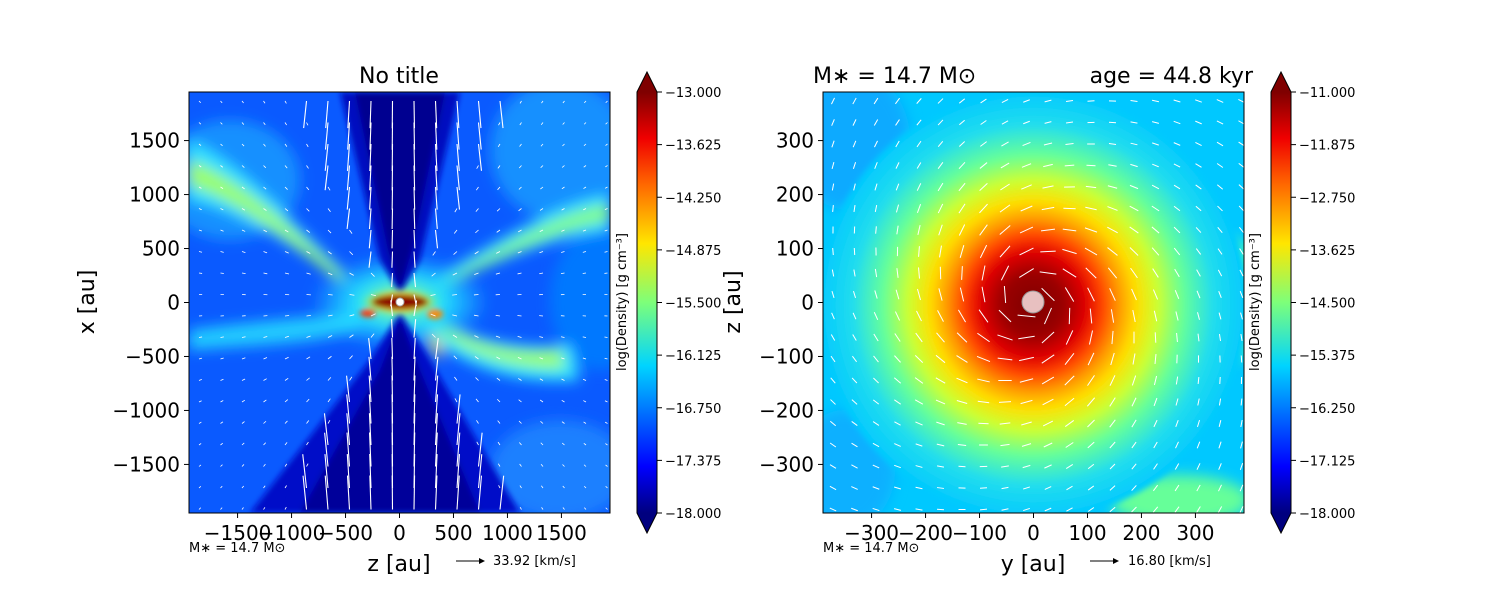  I want to click on right-colorbar-tick-label: −16.250, so click(1327, 409).